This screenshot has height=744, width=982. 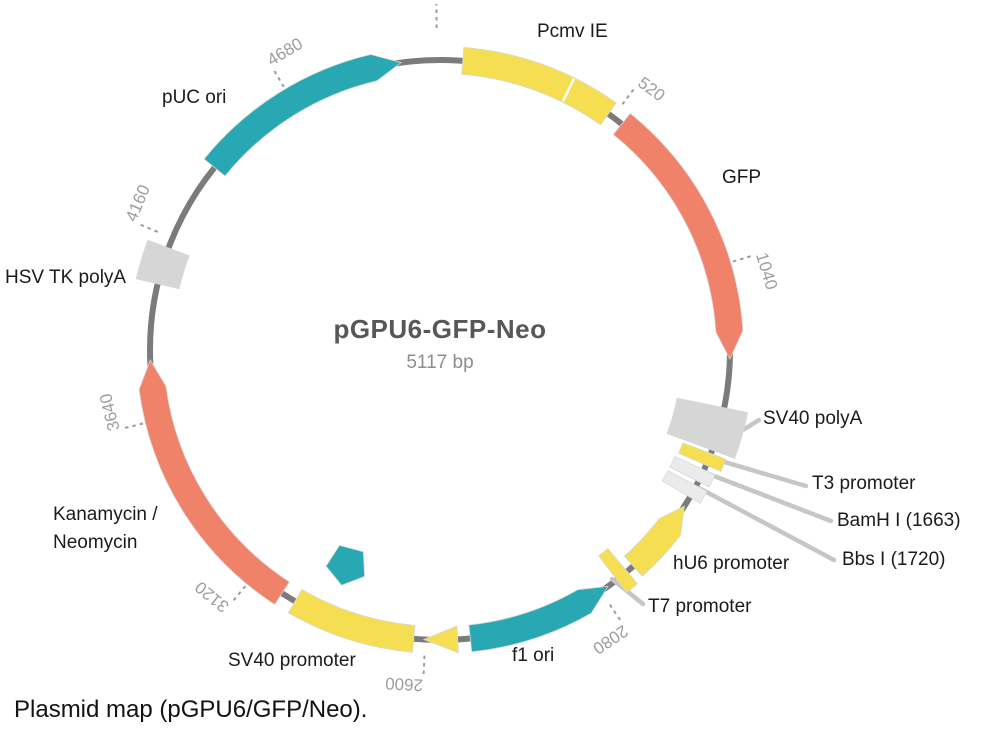 What do you see at coordinates (138, 203) in the screenshot?
I see `tick-label-4160: 4160` at bounding box center [138, 203].